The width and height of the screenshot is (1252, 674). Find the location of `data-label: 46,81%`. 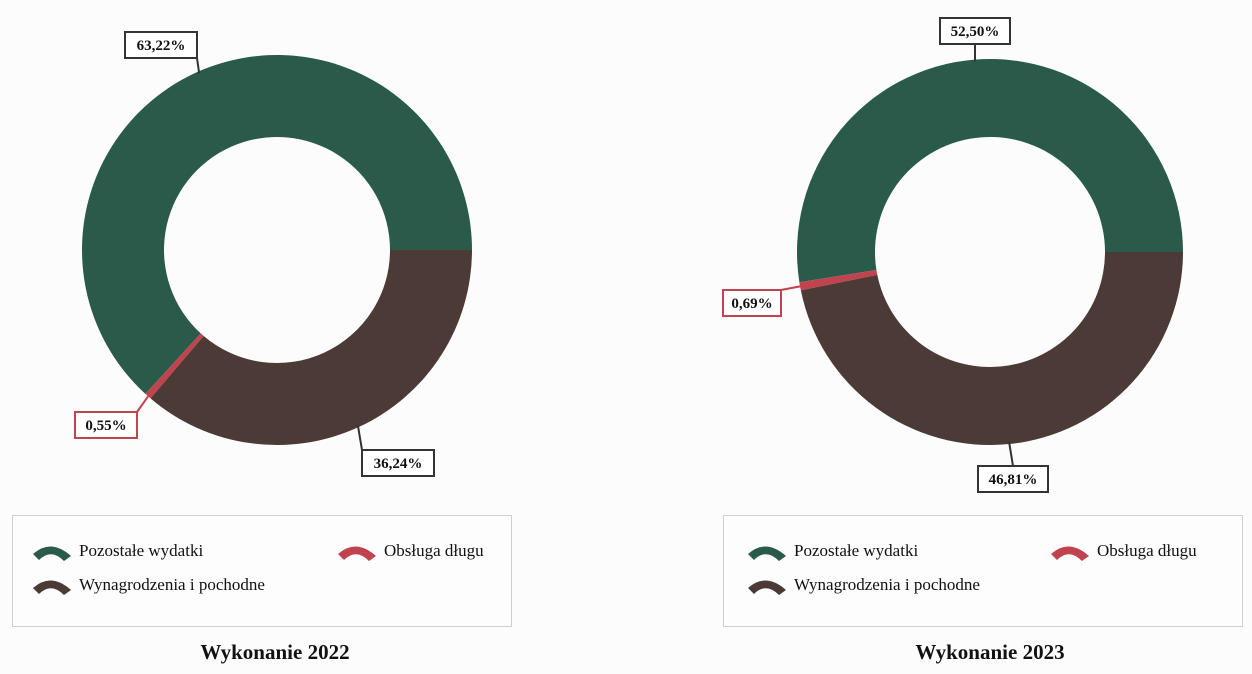

data-label: 46,81% is located at coordinates (1013, 480).